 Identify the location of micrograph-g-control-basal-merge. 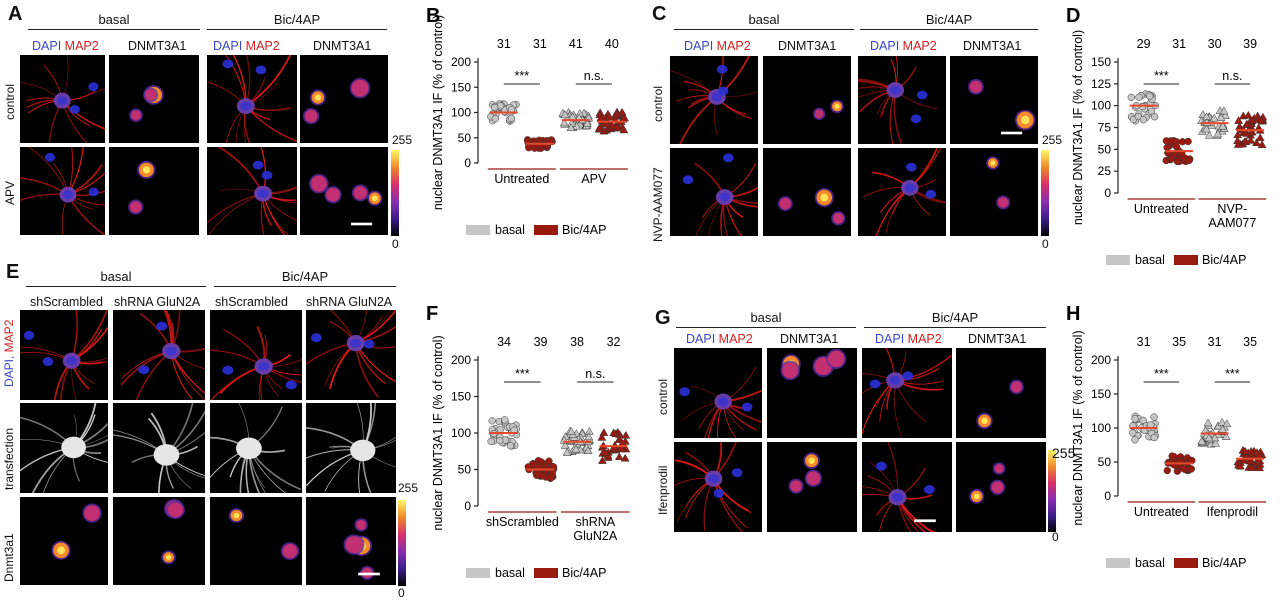
(718, 393).